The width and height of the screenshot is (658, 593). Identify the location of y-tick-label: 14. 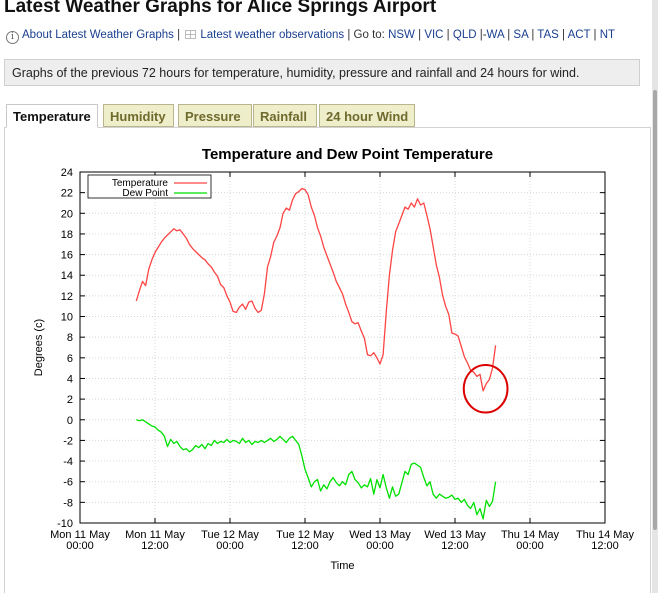
(67, 276).